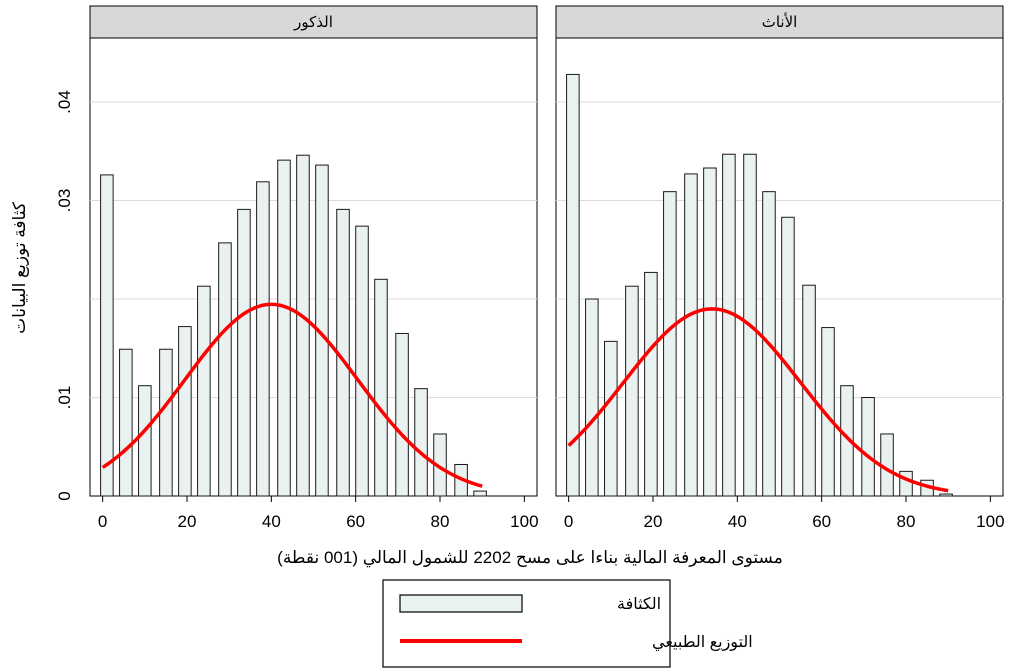 The width and height of the screenshot is (1015, 670). What do you see at coordinates (702, 643) in the screenshot?
I see `legend-label-normal: التوزيع الطبيعي` at bounding box center [702, 643].